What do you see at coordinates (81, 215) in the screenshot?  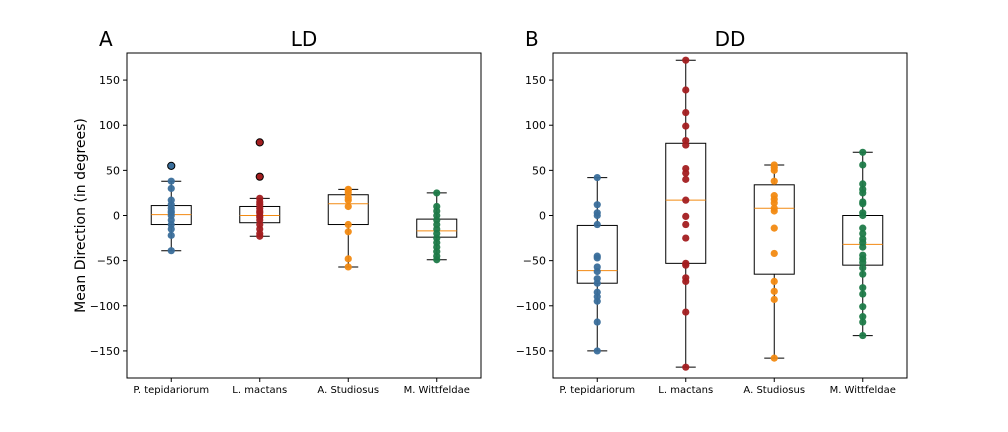 I see `y-axis-label: Mean Direction (in degrees)` at bounding box center [81, 215].